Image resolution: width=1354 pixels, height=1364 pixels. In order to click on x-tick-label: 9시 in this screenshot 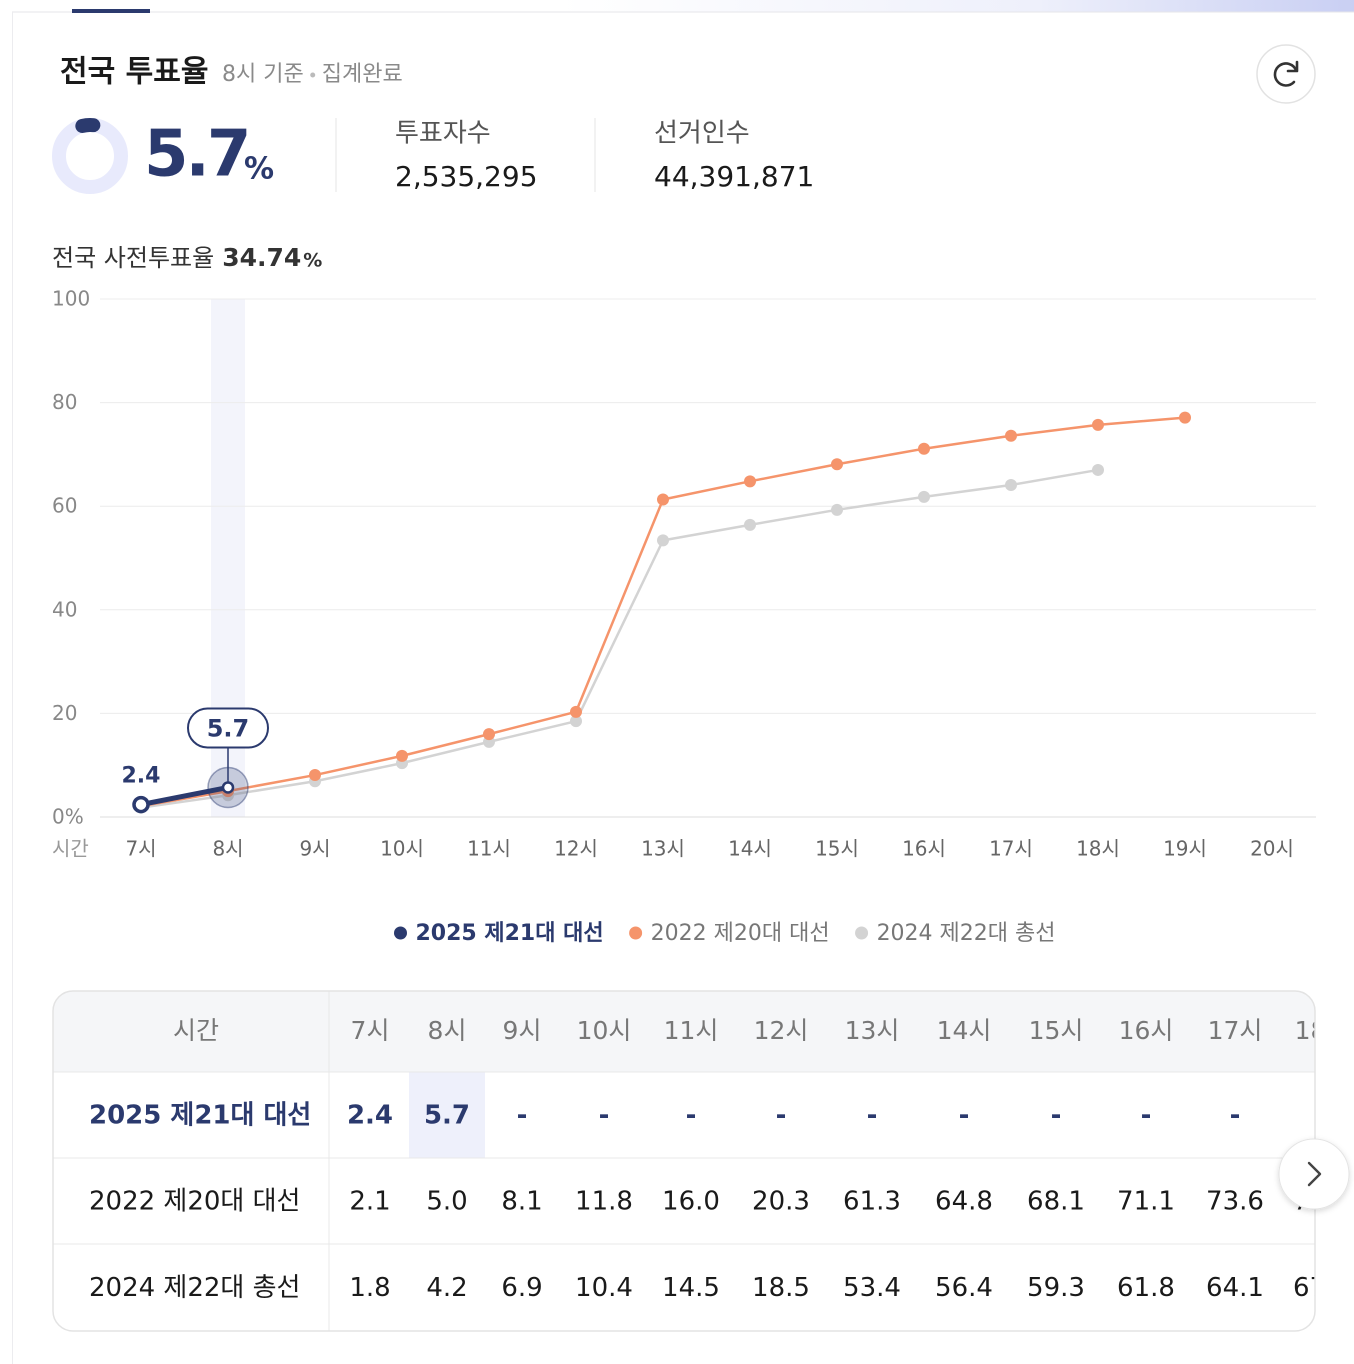, I will do `click(314, 849)`.